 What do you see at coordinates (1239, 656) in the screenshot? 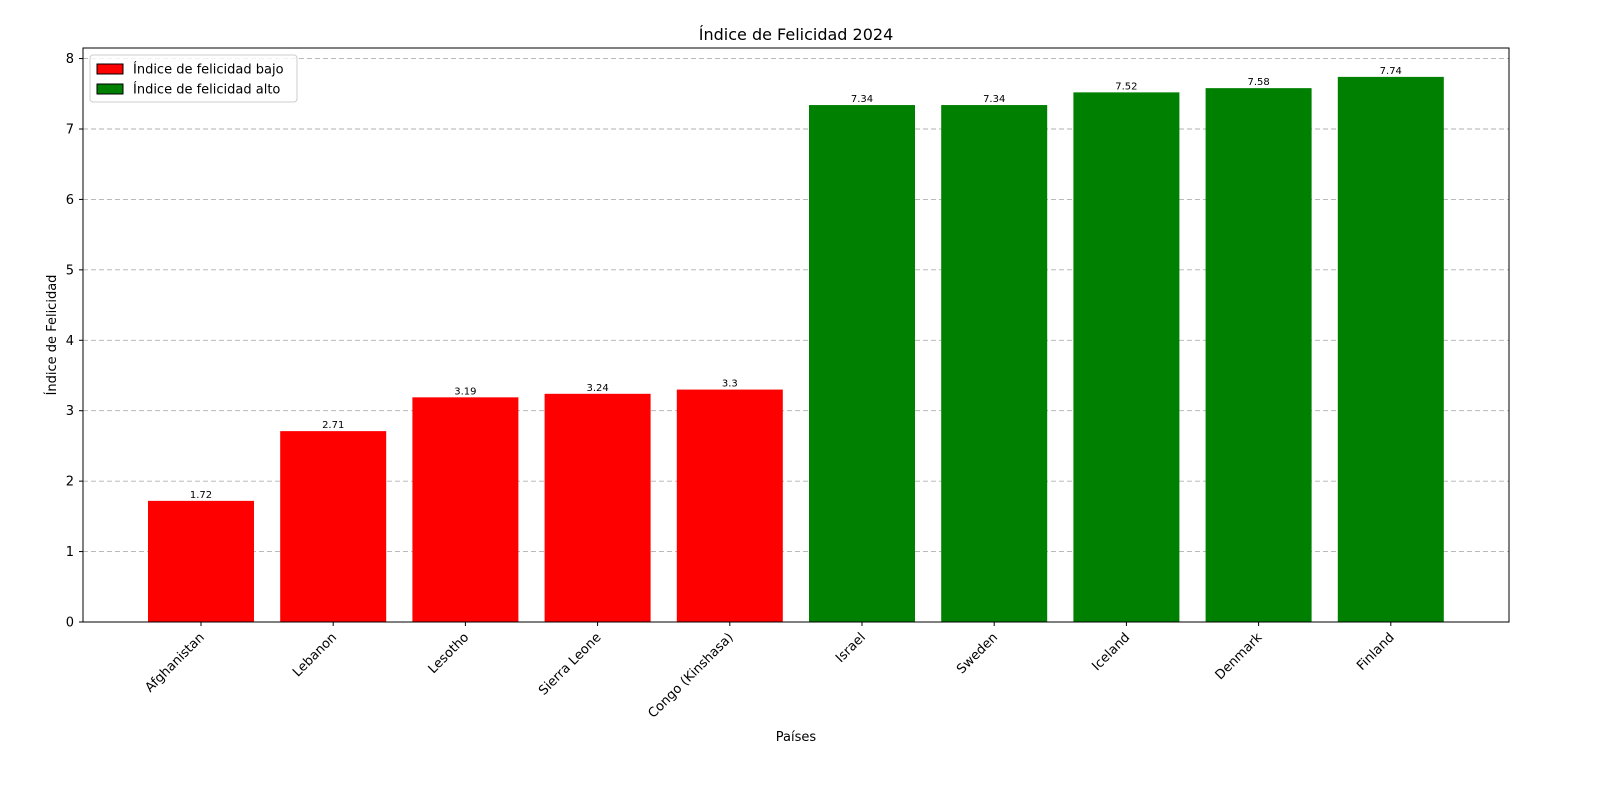
I see `x-tick-label: Denmark` at bounding box center [1239, 656].